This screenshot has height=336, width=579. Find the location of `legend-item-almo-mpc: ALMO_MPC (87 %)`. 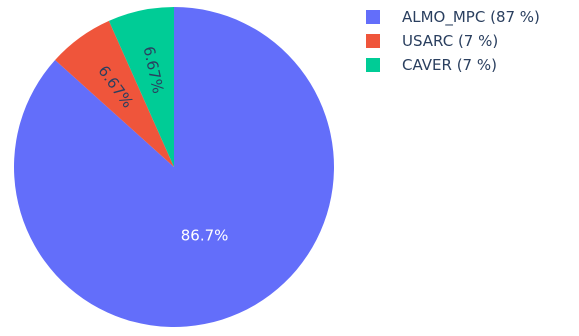

legend-item-almo-mpc: ALMO_MPC (87 %) is located at coordinates (453, 17).